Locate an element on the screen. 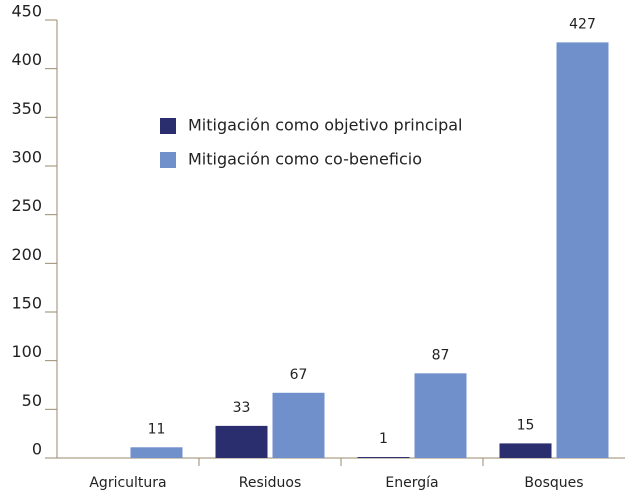  x-tick-label: Bosques is located at coordinates (553, 483).